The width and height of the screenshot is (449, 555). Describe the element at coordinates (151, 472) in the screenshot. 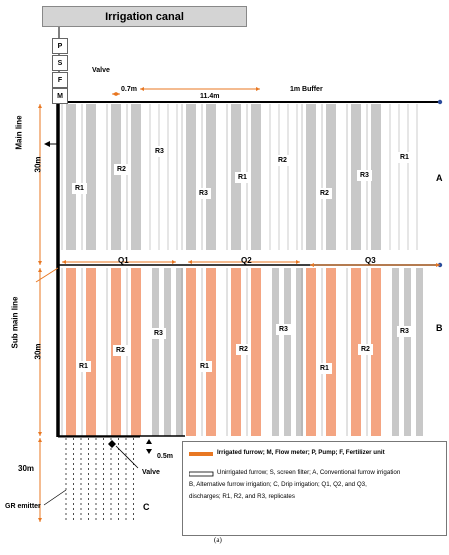

I see `valve-bottom-label: Valve` at that location.